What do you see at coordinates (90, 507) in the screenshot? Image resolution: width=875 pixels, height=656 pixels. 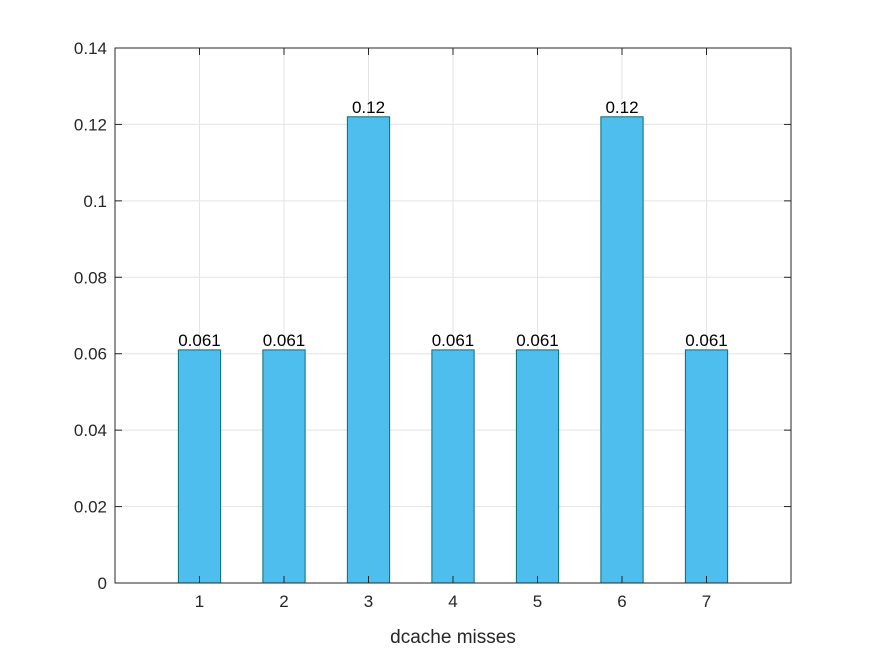 I see `y-tick-label: 0.02` at bounding box center [90, 507].